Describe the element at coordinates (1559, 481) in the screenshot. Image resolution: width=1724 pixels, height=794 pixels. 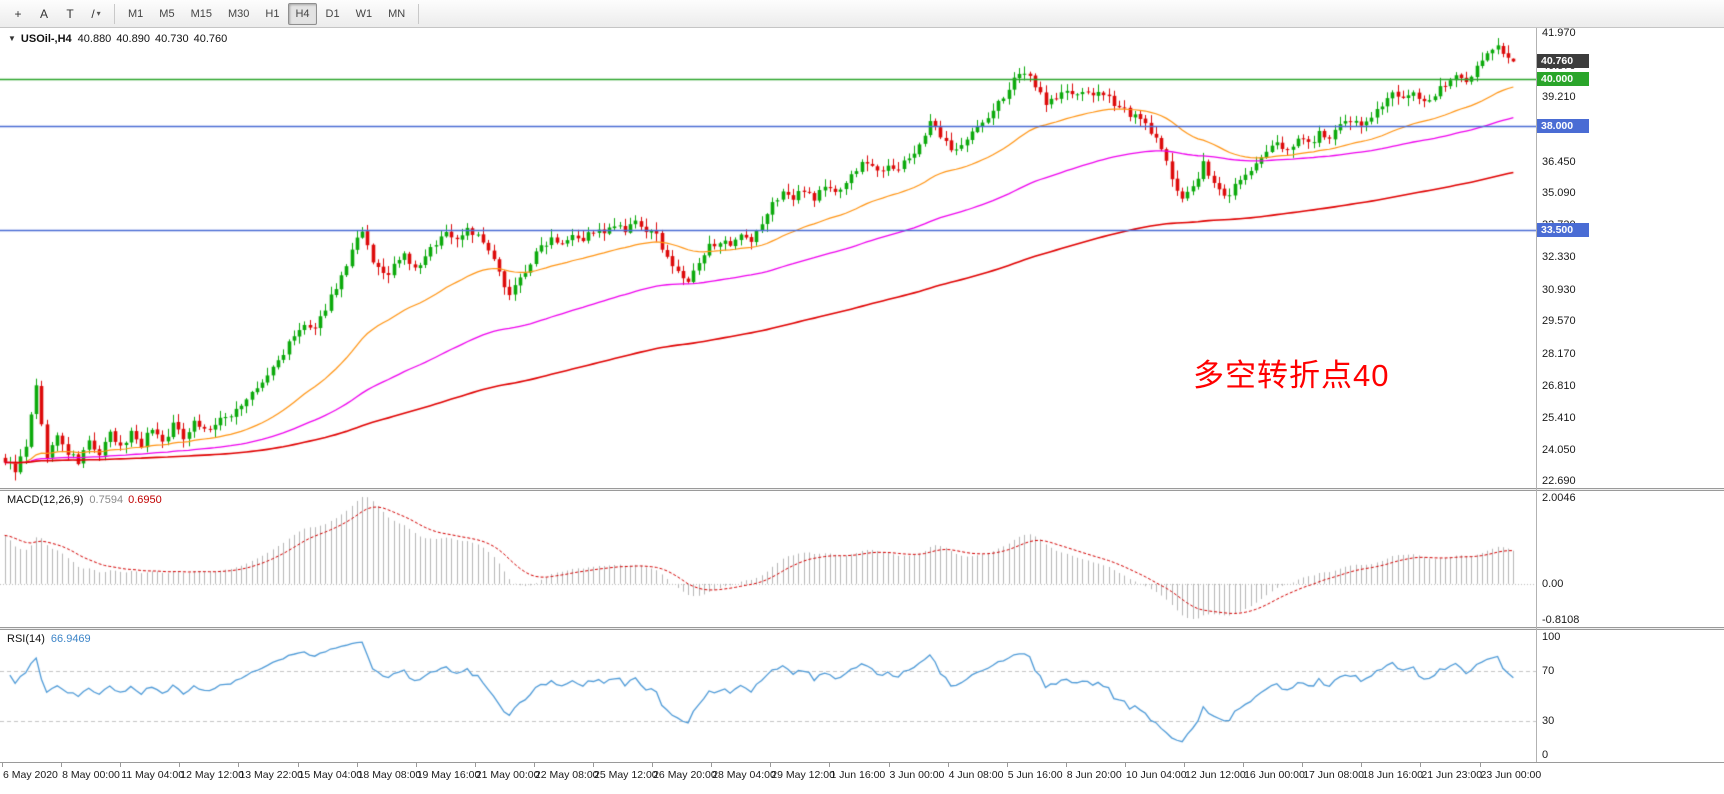
I see `price-tick-label: 22.690` at that location.